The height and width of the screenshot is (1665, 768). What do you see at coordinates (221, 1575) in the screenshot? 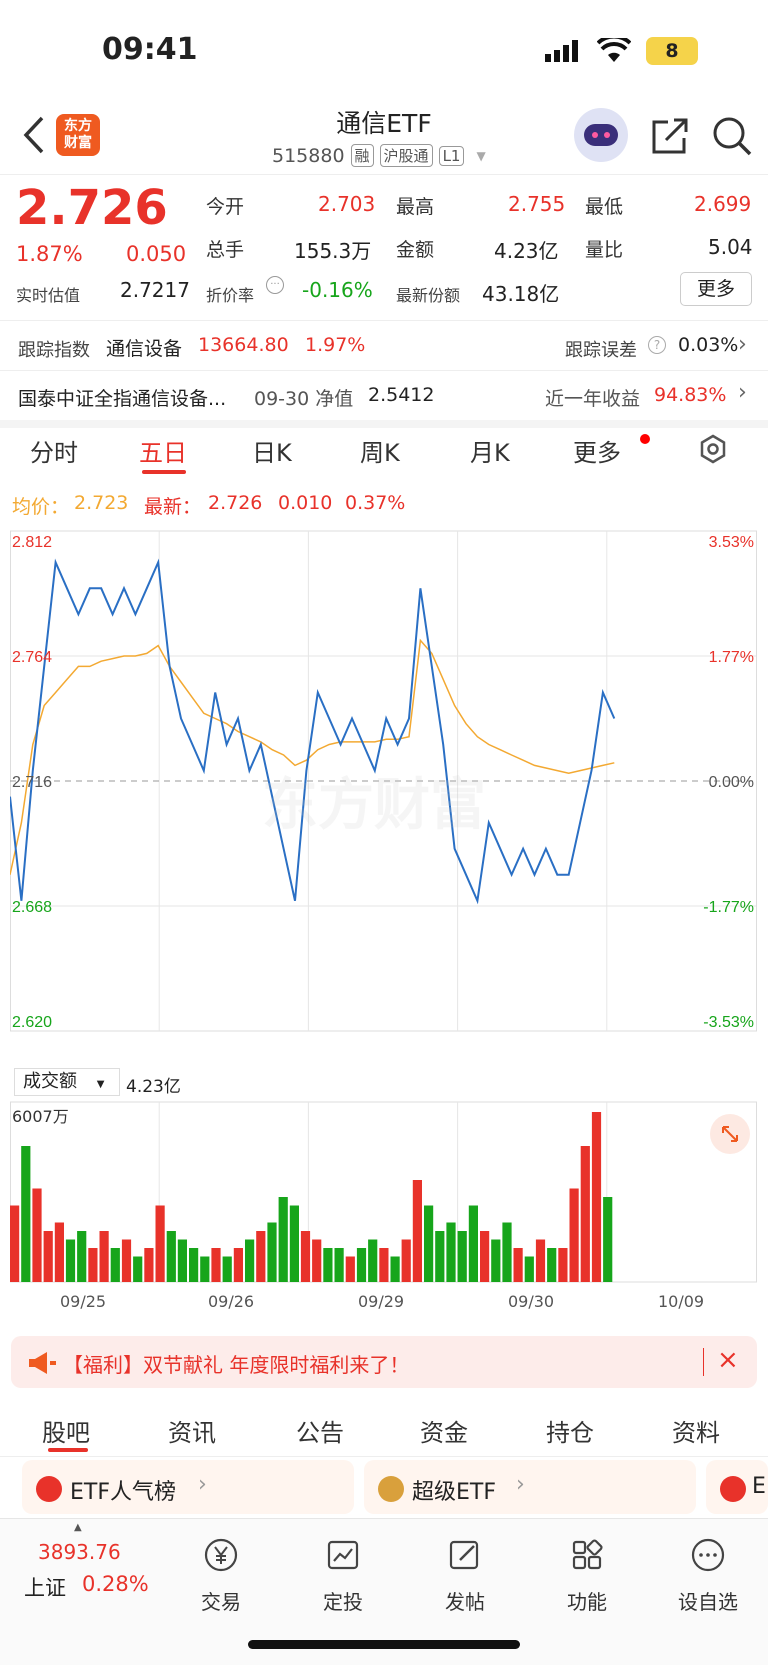
I see `nav-trade: 交易` at bounding box center [221, 1575].